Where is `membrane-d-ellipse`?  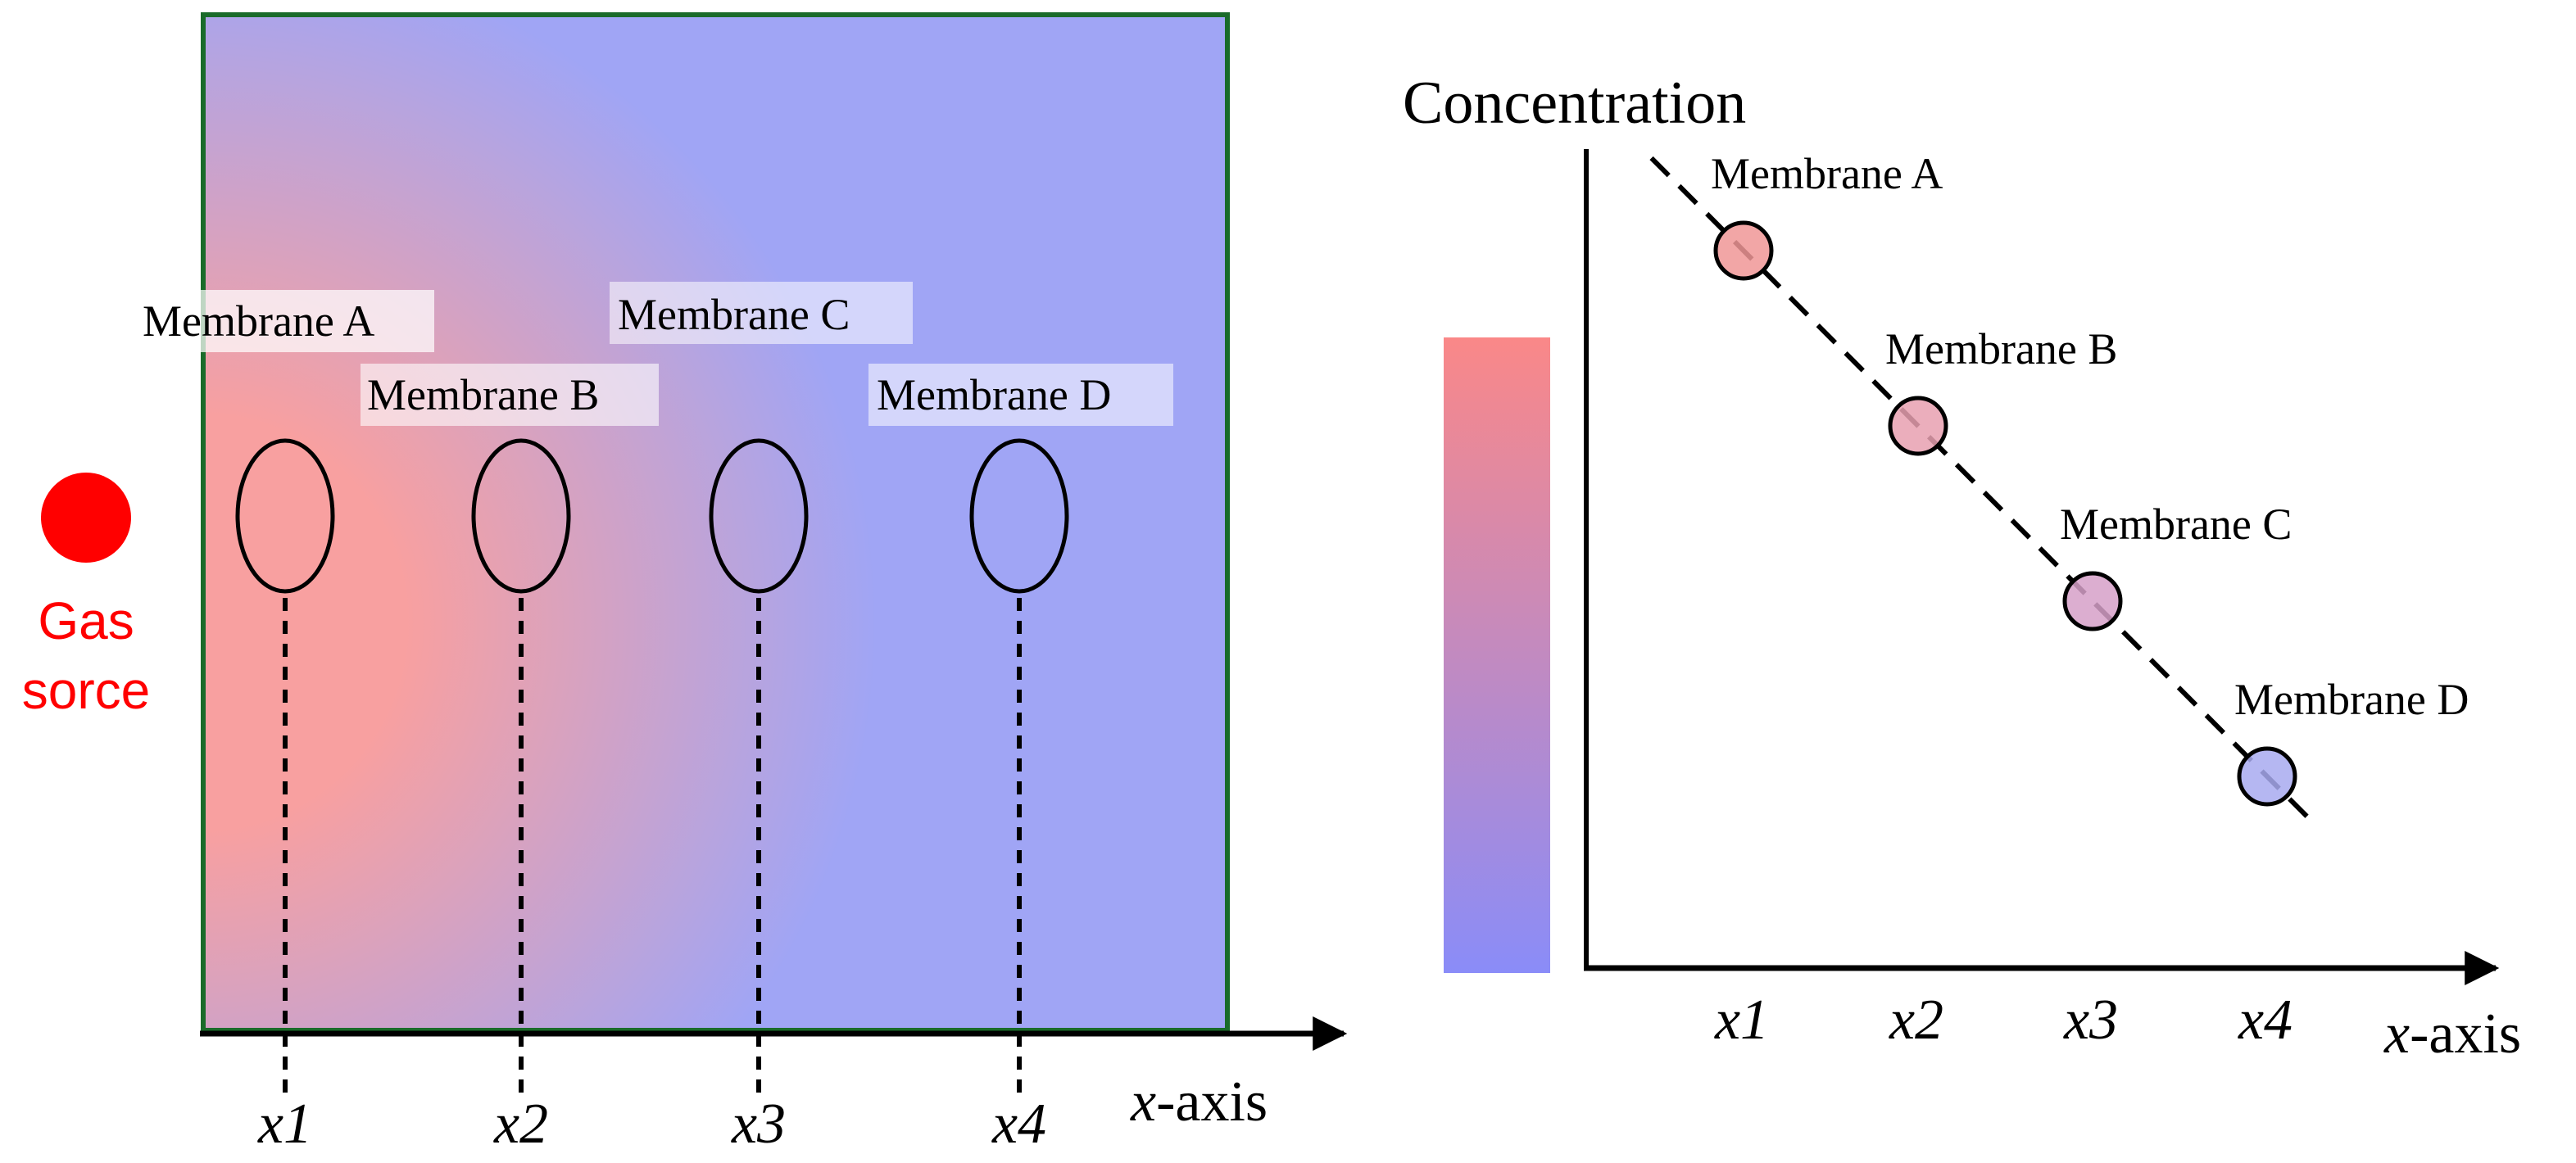
membrane-d-ellipse is located at coordinates (1019, 516).